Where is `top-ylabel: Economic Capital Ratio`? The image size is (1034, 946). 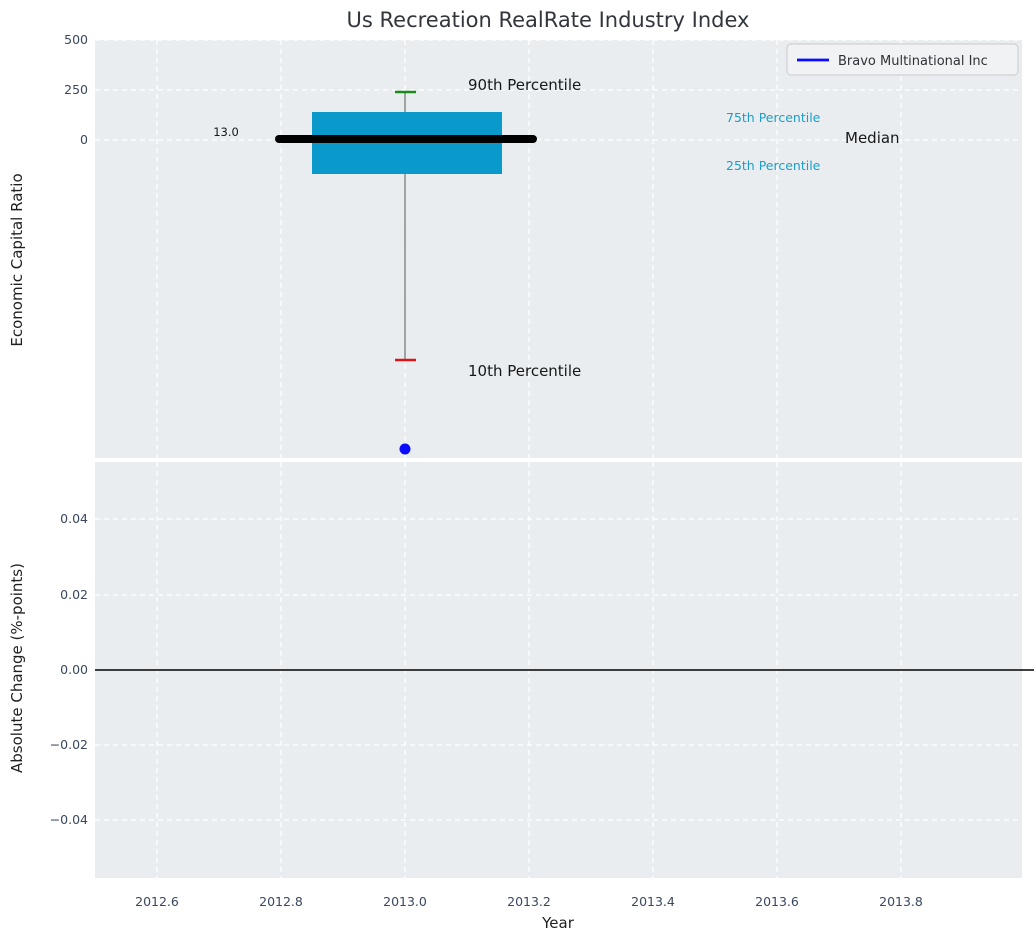 top-ylabel: Economic Capital Ratio is located at coordinates (17, 259).